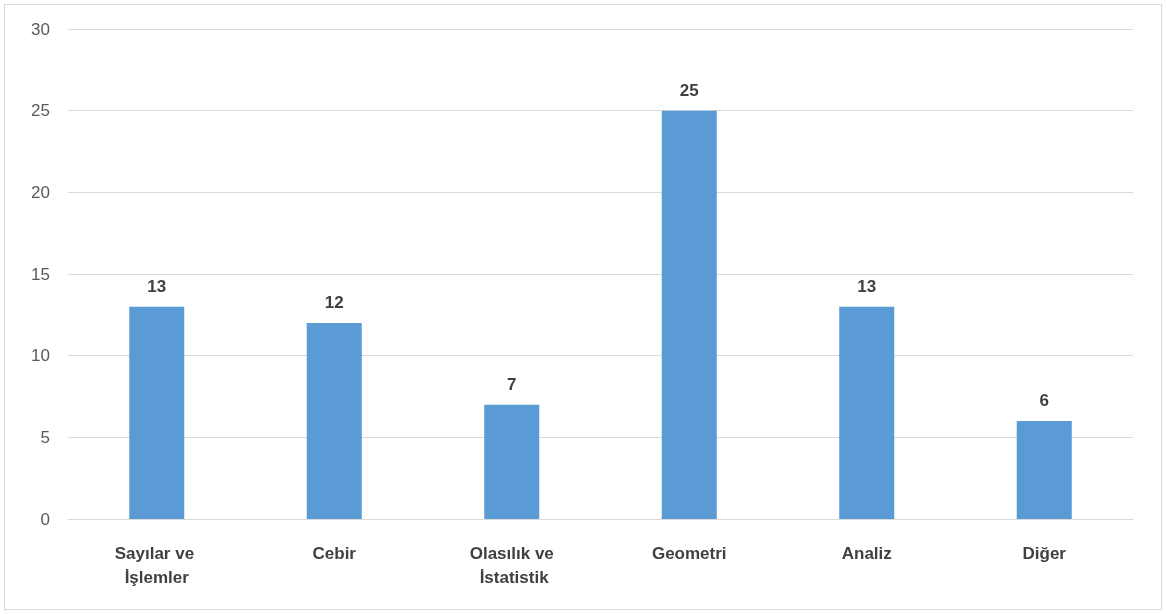 The image size is (1166, 614). Describe the element at coordinates (334, 302) in the screenshot. I see `data-label: 12` at that location.